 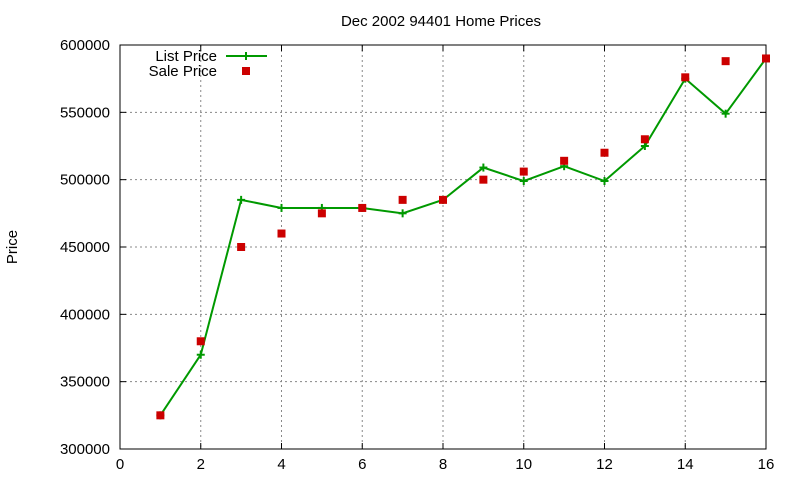 I want to click on chart-title: Dec 2002 94401 Home Prices, so click(x=441, y=21).